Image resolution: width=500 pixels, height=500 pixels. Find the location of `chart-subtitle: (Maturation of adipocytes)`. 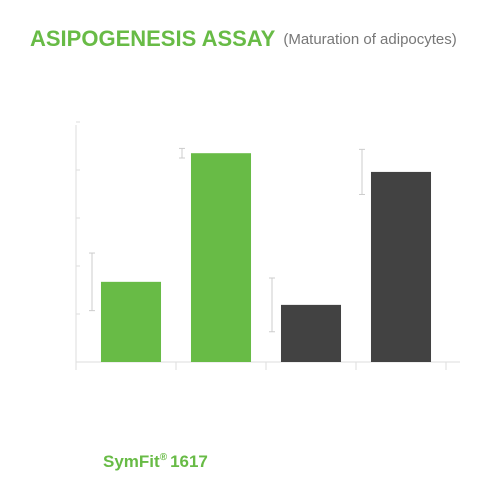

chart-subtitle: (Maturation of adipocytes) is located at coordinates (369, 39).